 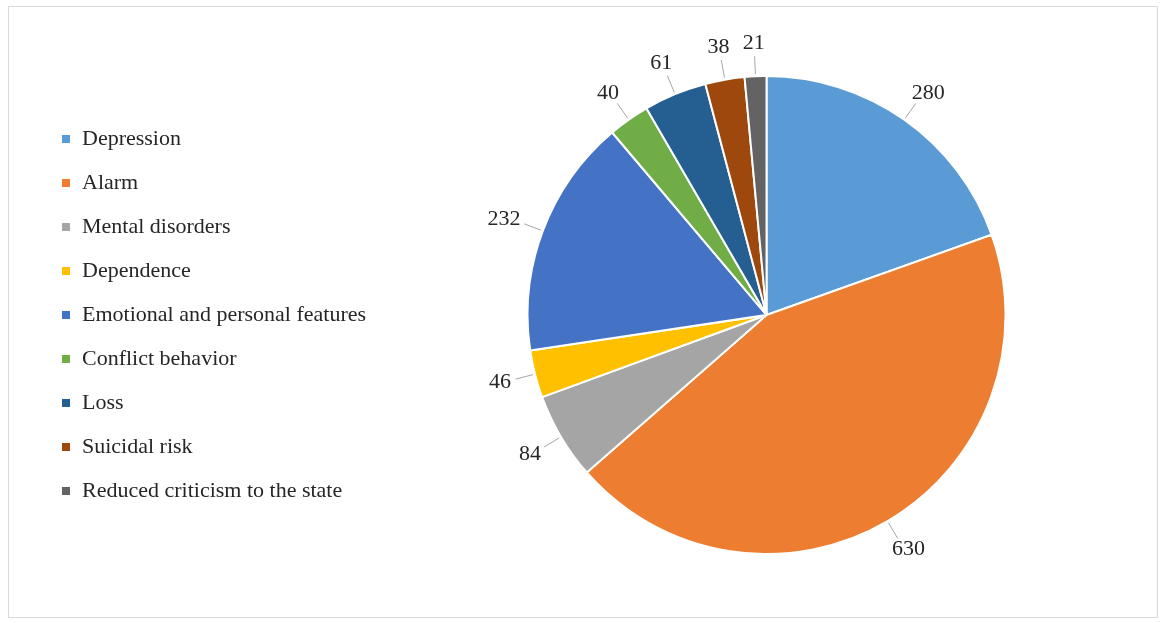 I want to click on legend-label: Emotional and personal features, so click(x=224, y=313).